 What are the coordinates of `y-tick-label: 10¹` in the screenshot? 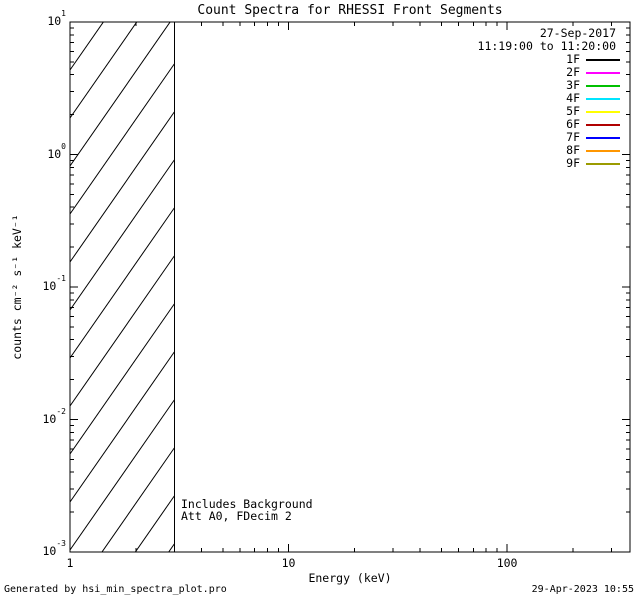 It's located at (56, 18).